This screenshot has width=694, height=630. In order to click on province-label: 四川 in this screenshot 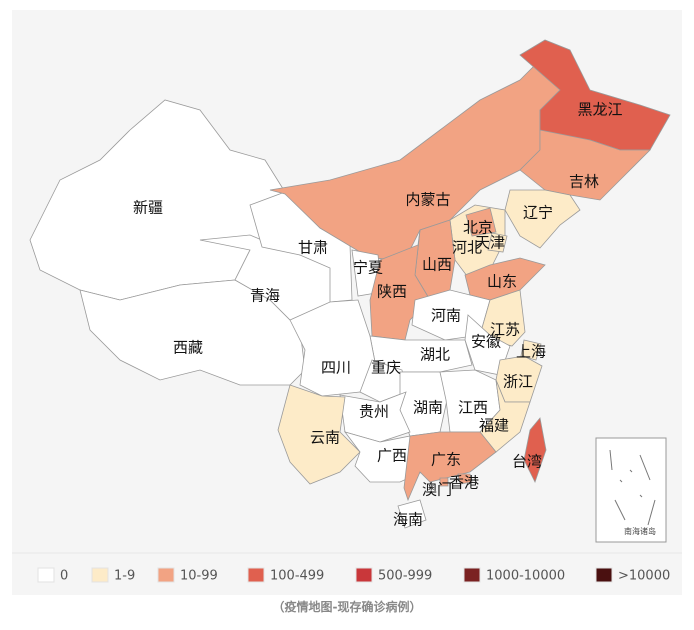, I will do `click(336, 368)`.